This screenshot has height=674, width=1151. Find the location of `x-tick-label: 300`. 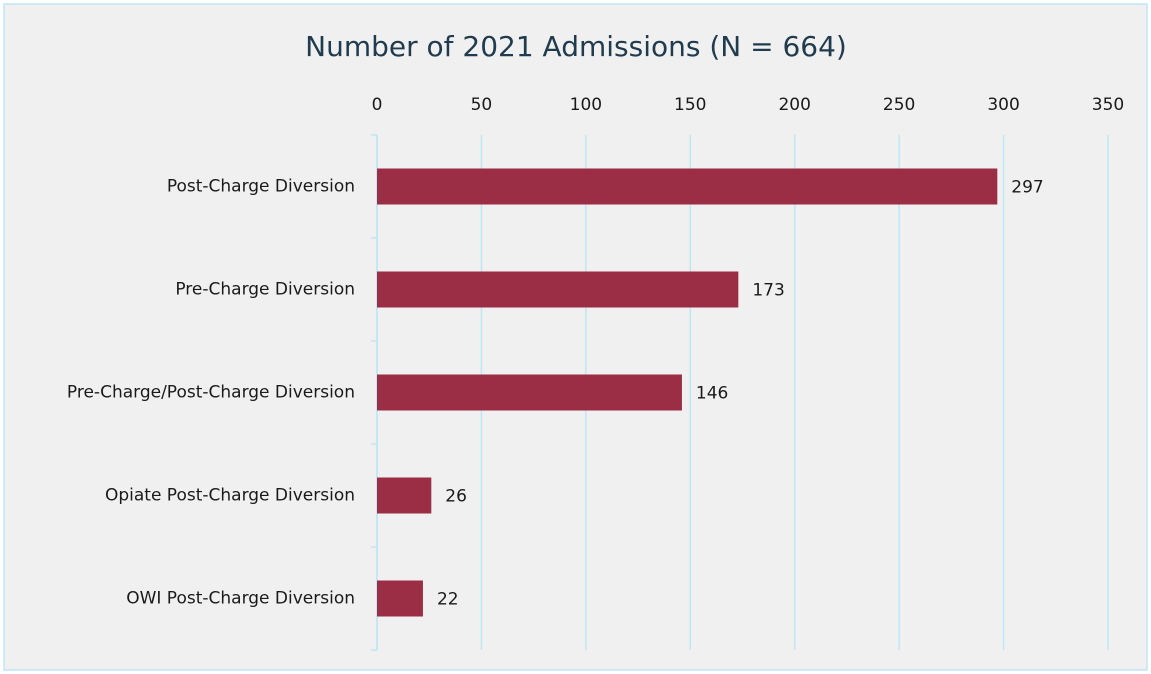

x-tick-label: 300 is located at coordinates (1003, 105).